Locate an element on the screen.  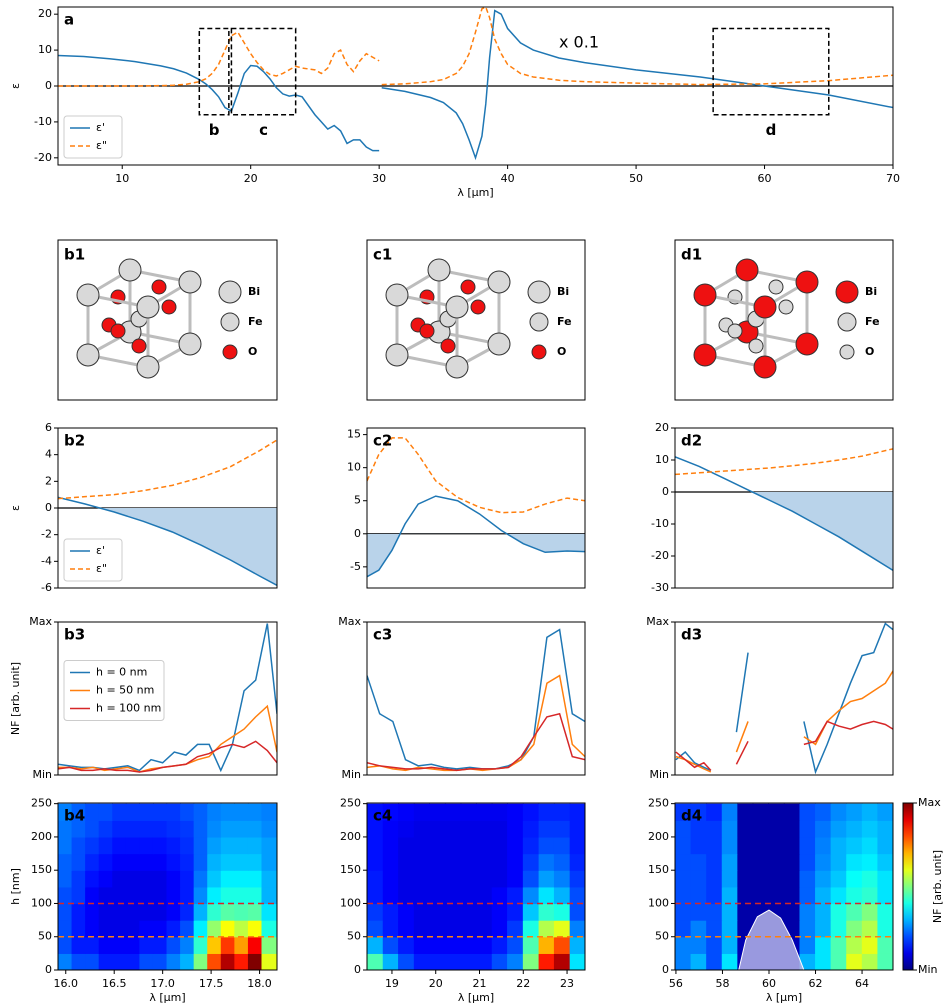
x-tick-label: 22 is located at coordinates (523, 983).